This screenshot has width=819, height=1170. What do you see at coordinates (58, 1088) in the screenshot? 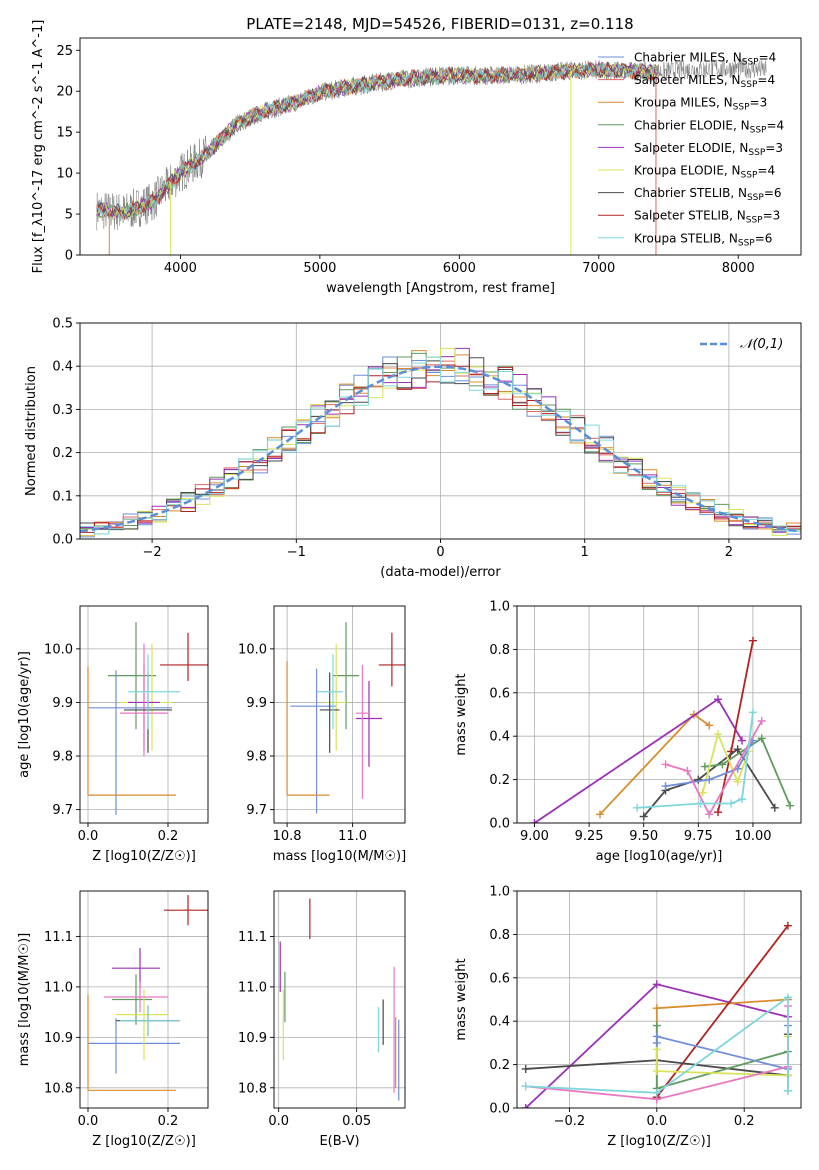
I see `mass-vs-Z-y-tick-label: 10.8` at bounding box center [58, 1088].